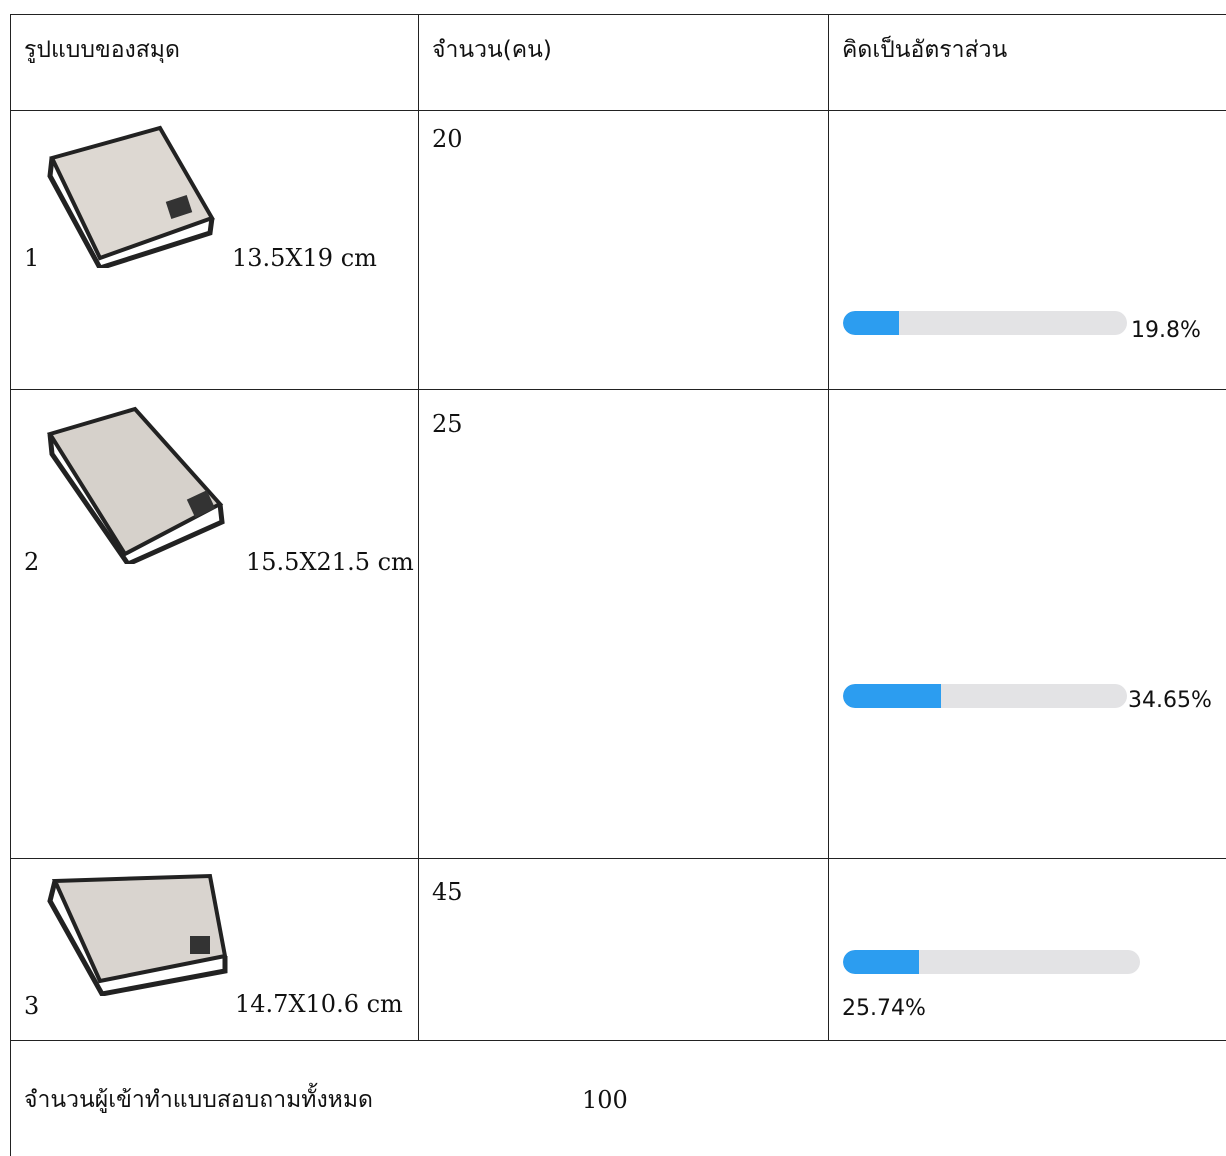  What do you see at coordinates (447, 139) in the screenshot?
I see `count: 20` at bounding box center [447, 139].